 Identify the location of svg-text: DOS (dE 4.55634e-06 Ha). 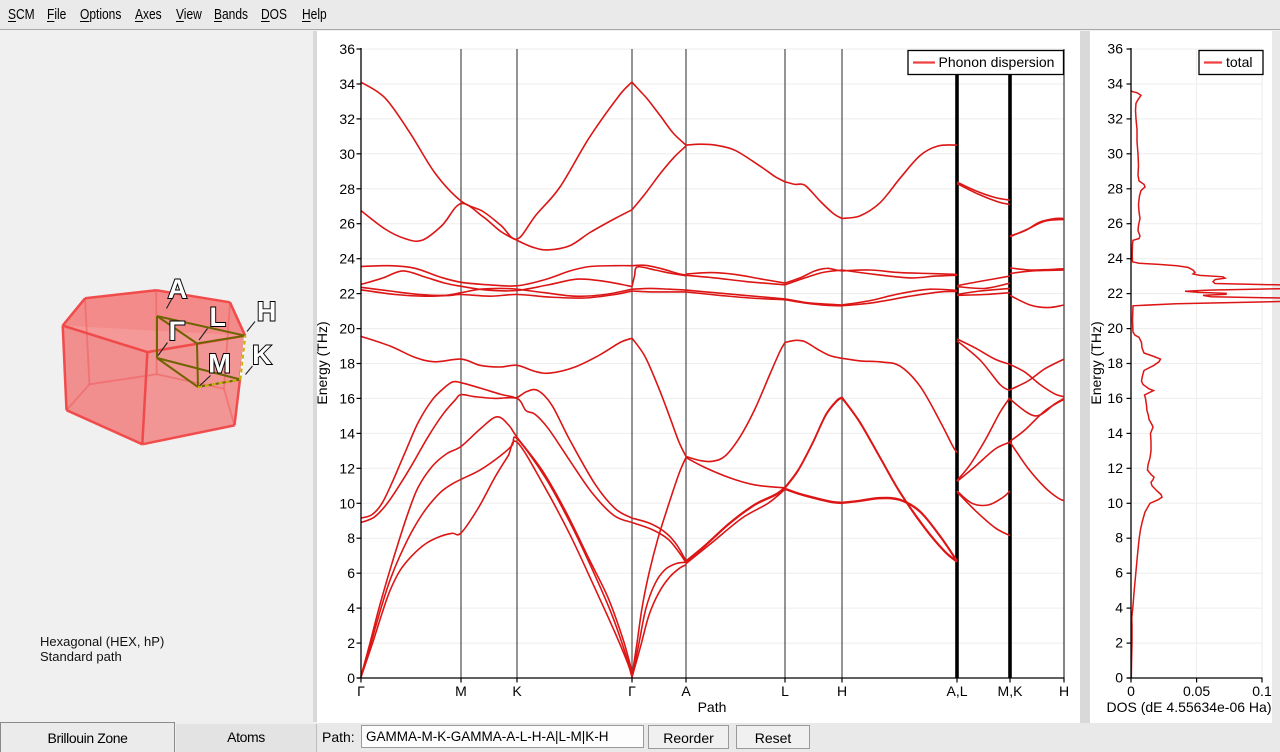
(1189, 707).